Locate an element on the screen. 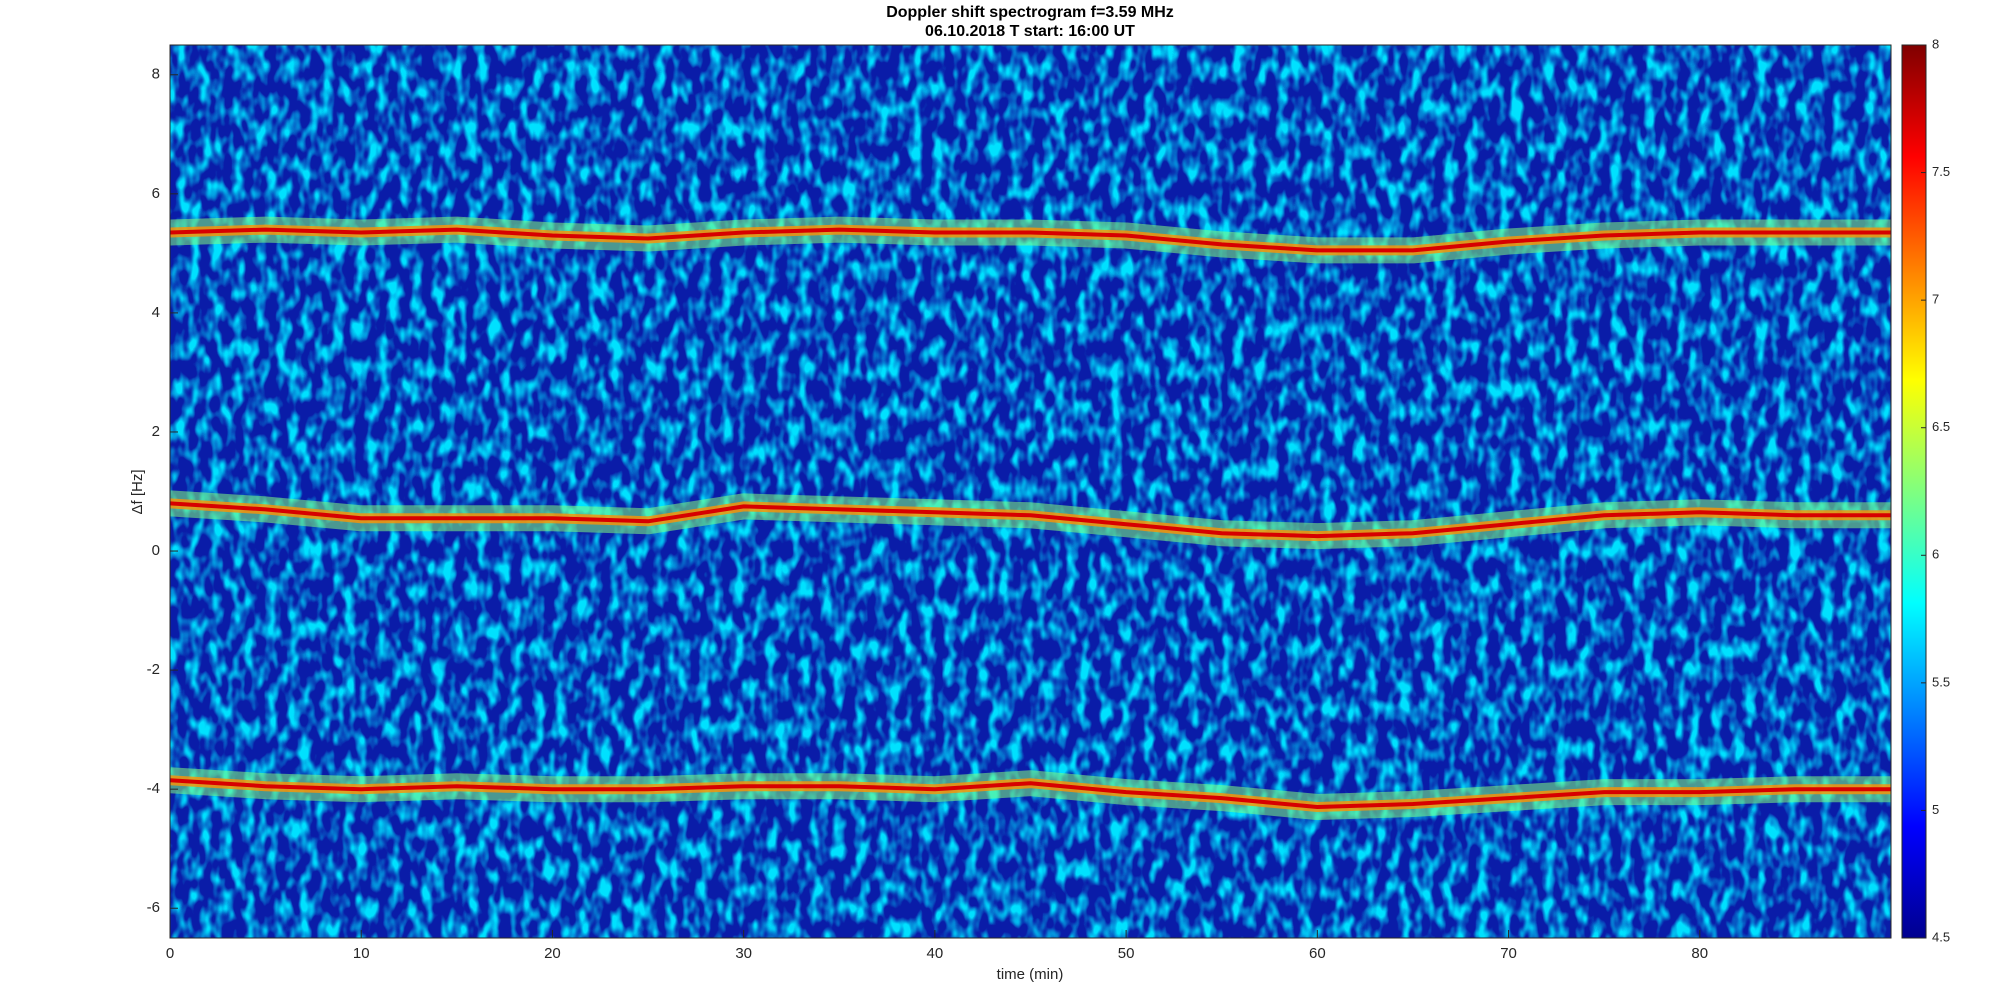 This screenshot has width=2000, height=1003. colorbar-tick-label: 6 is located at coordinates (1935, 554).